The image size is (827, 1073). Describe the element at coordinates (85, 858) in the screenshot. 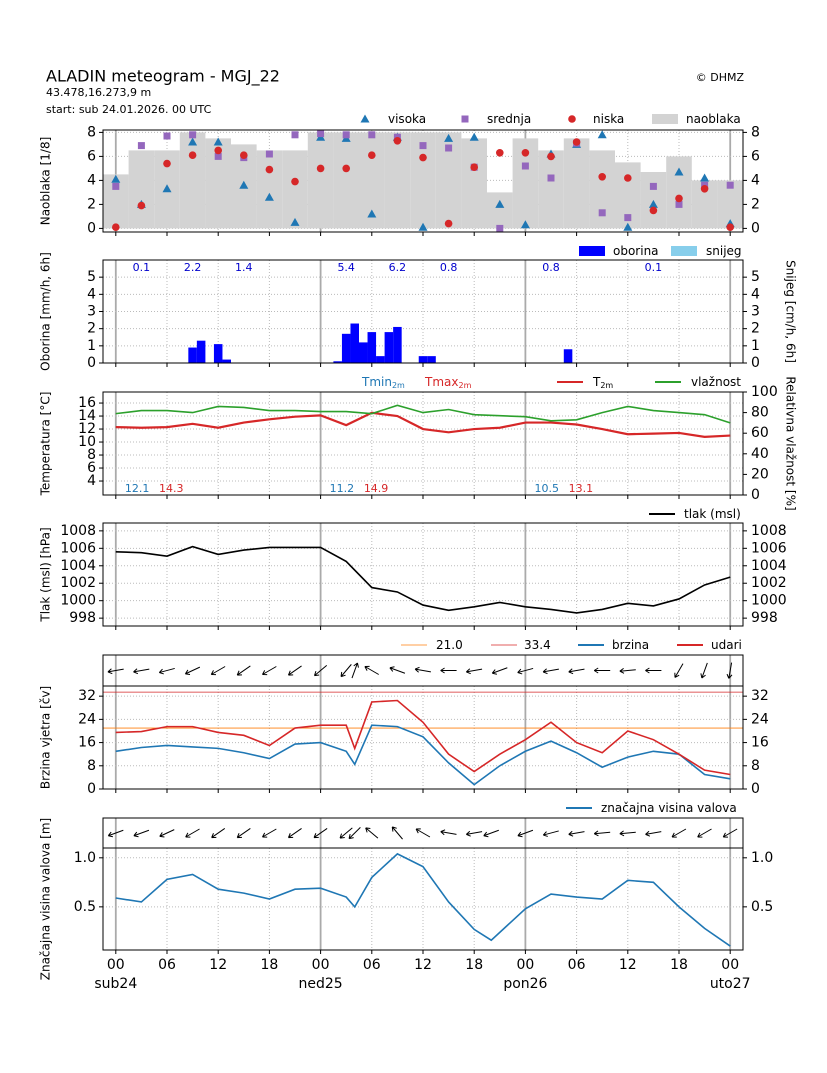

I see `y-tick-label: 1.0` at that location.